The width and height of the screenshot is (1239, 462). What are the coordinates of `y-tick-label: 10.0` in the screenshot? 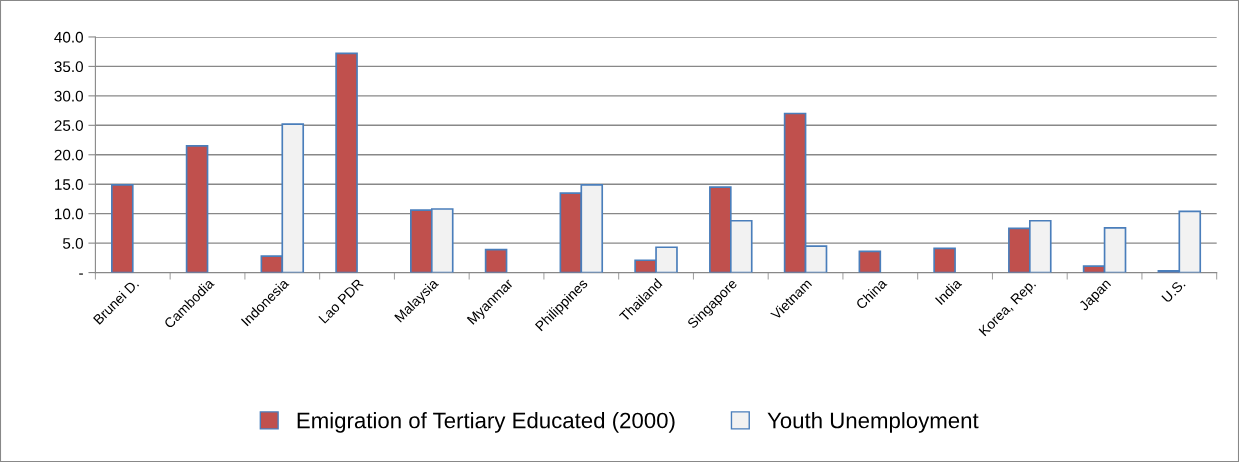 It's located at (69, 214).